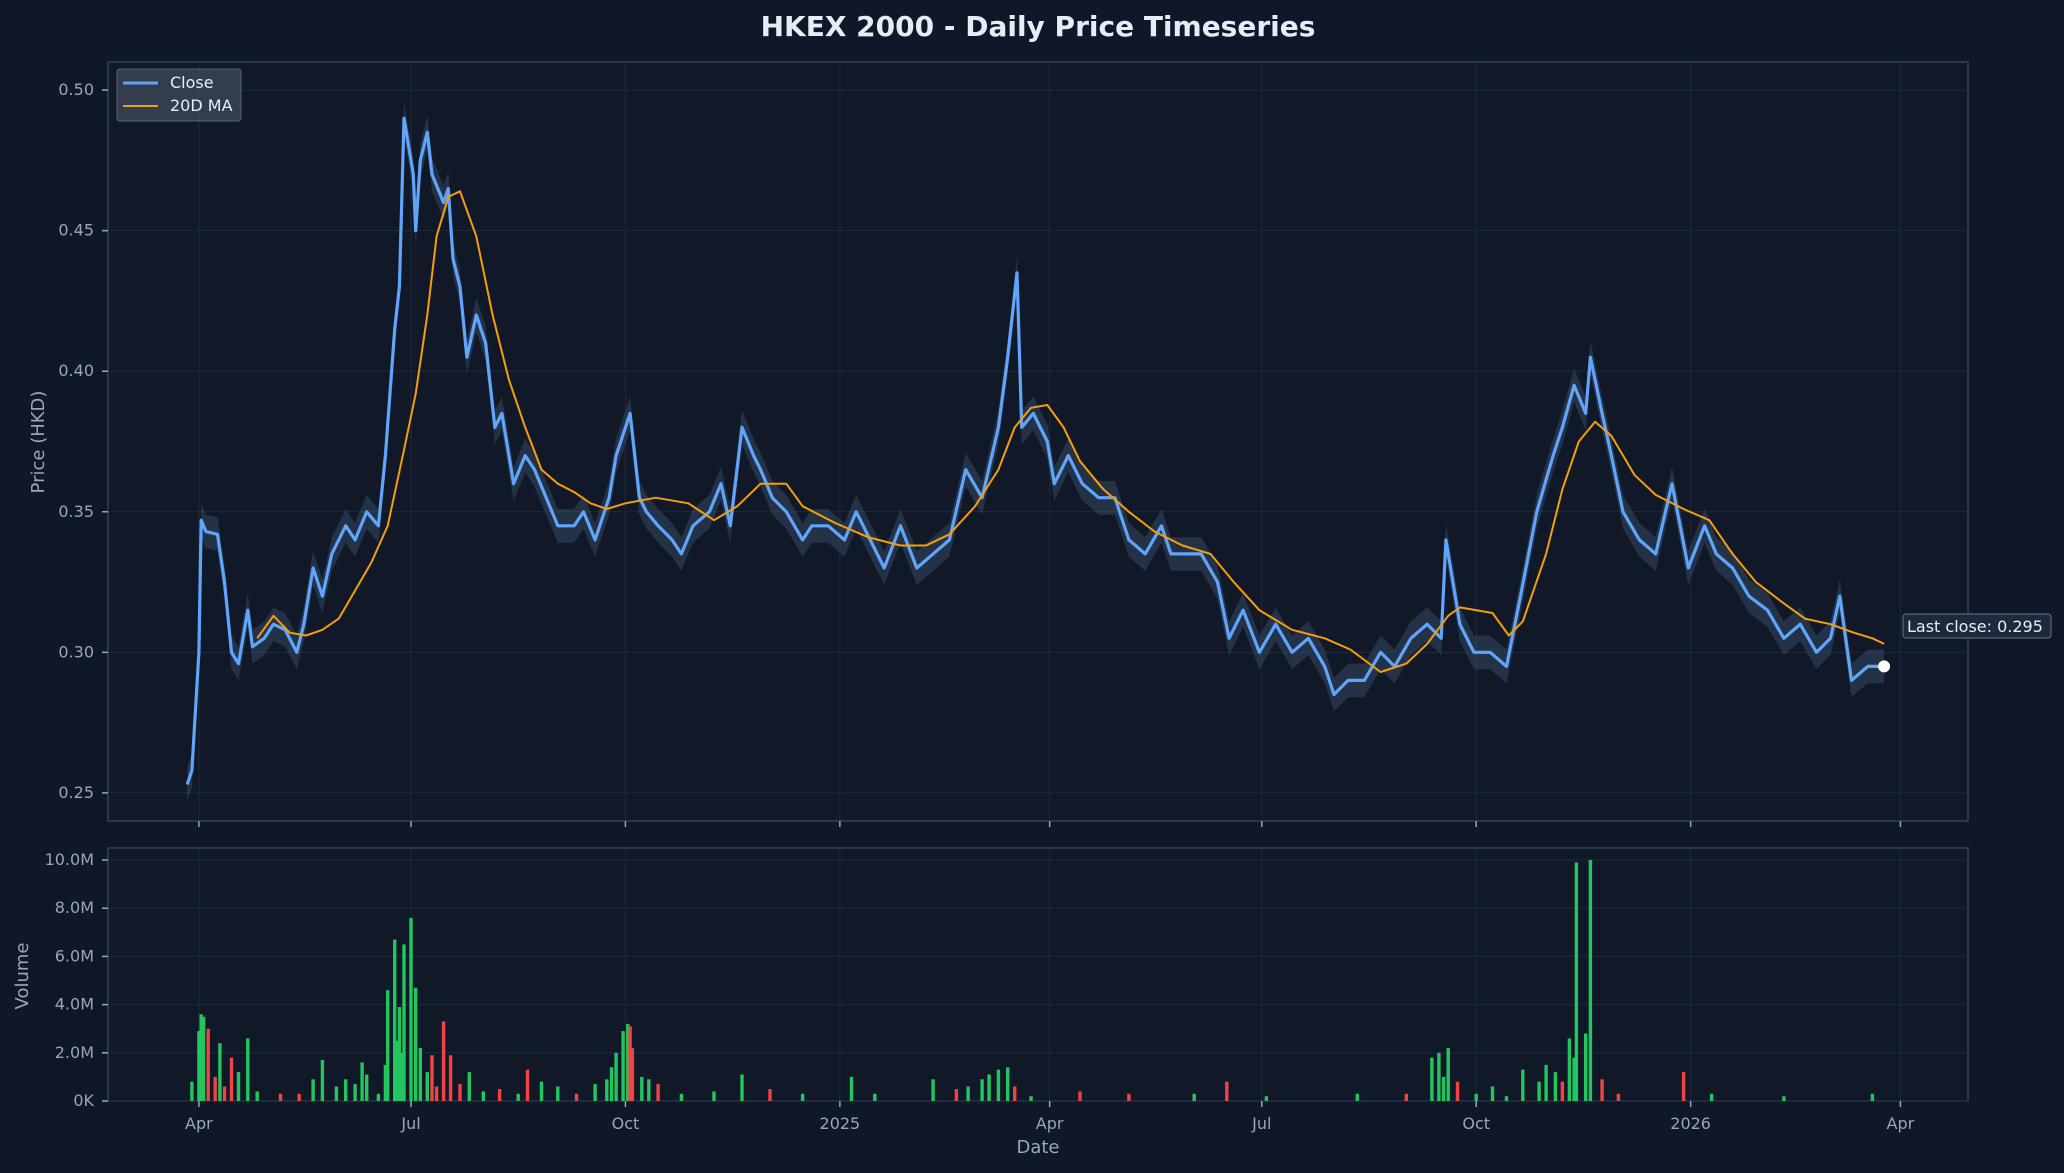 This screenshot has height=1173, width=2064. Describe the element at coordinates (1977, 626) in the screenshot. I see `last-close-box` at that location.